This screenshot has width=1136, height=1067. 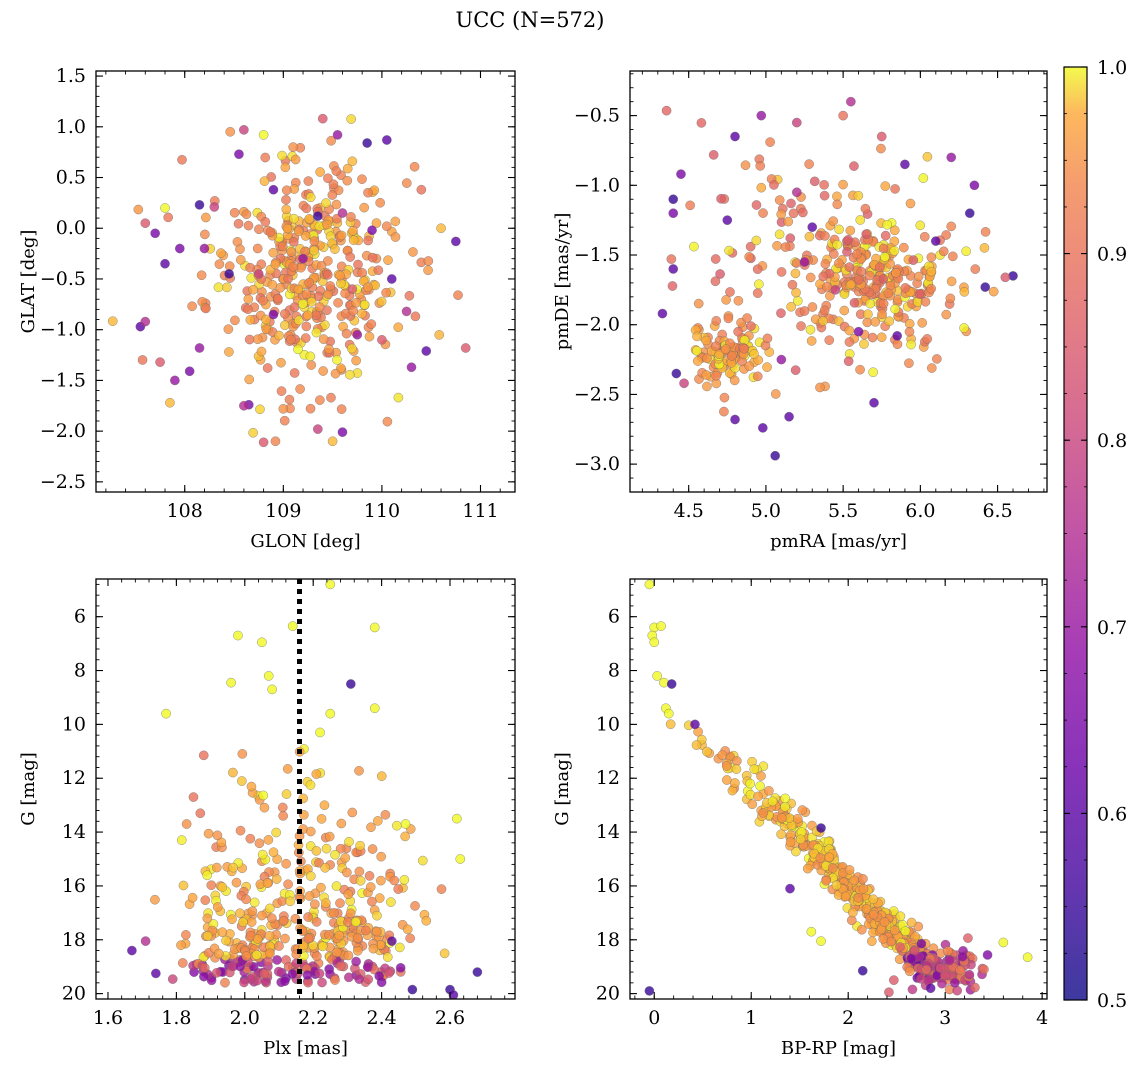 What do you see at coordinates (530, 20) in the screenshot?
I see `figure-title: UCC (N=572)` at bounding box center [530, 20].